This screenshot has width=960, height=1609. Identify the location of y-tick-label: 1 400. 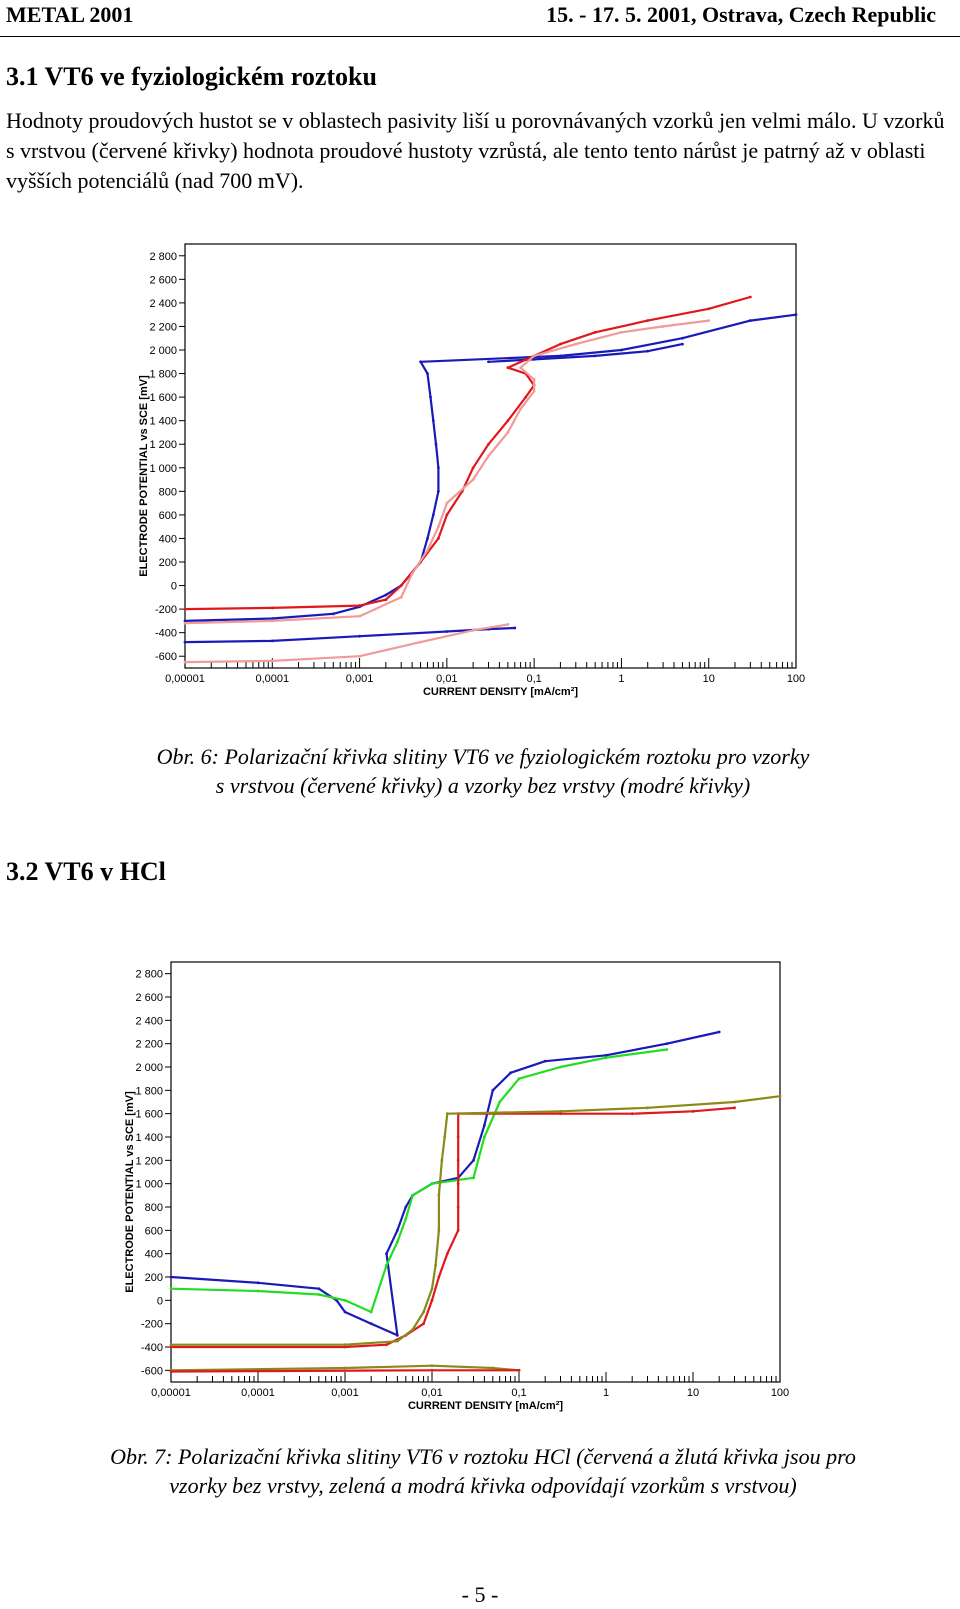
(163, 422).